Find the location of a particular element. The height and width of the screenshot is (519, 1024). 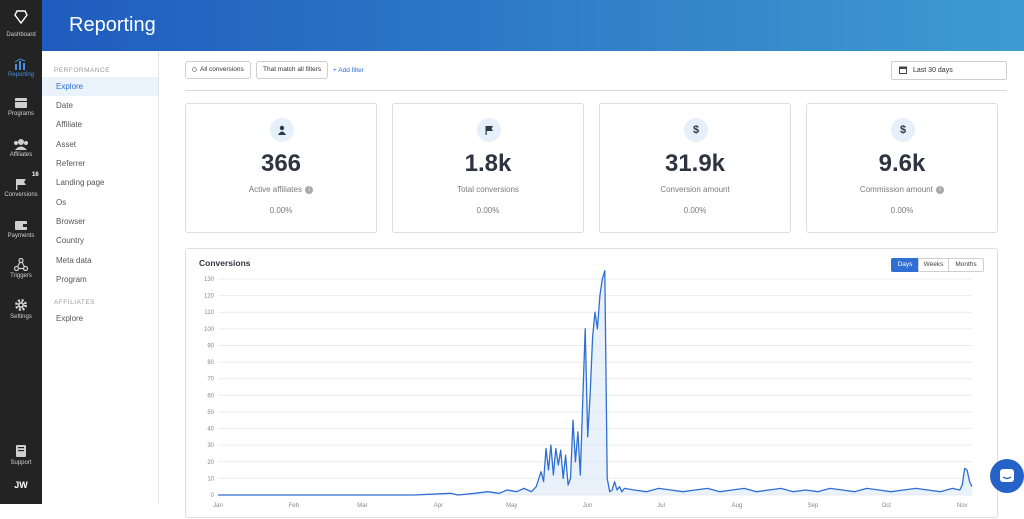

chat-icon is located at coordinates (1007, 475).